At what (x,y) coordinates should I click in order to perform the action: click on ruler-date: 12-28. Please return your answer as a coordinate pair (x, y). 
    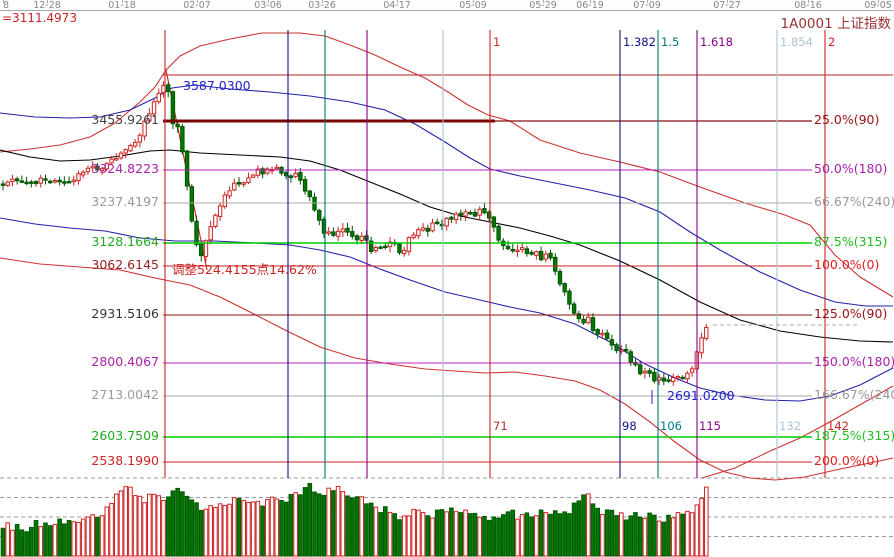
    Looking at the image, I should click on (47, 5).